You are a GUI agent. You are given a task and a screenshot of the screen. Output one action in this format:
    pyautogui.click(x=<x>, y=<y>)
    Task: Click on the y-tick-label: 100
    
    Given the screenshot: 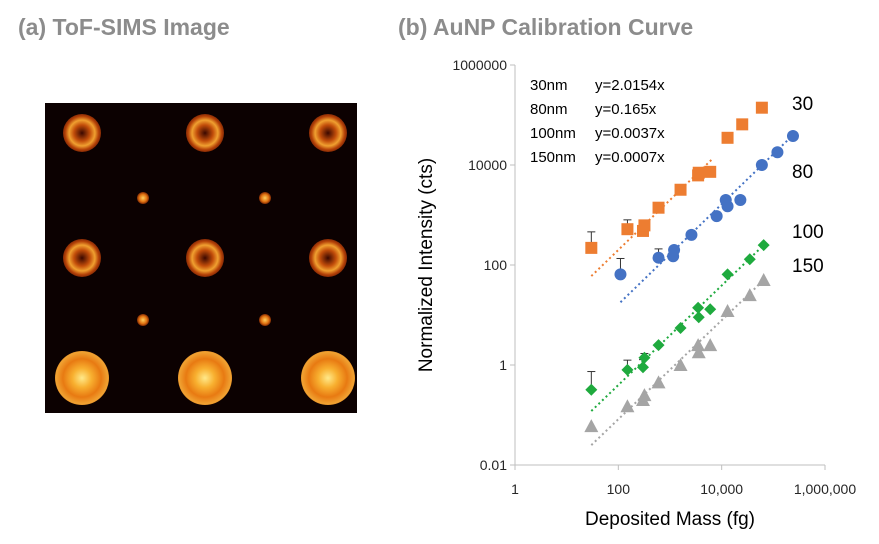 What is the action you would take?
    pyautogui.click(x=496, y=265)
    